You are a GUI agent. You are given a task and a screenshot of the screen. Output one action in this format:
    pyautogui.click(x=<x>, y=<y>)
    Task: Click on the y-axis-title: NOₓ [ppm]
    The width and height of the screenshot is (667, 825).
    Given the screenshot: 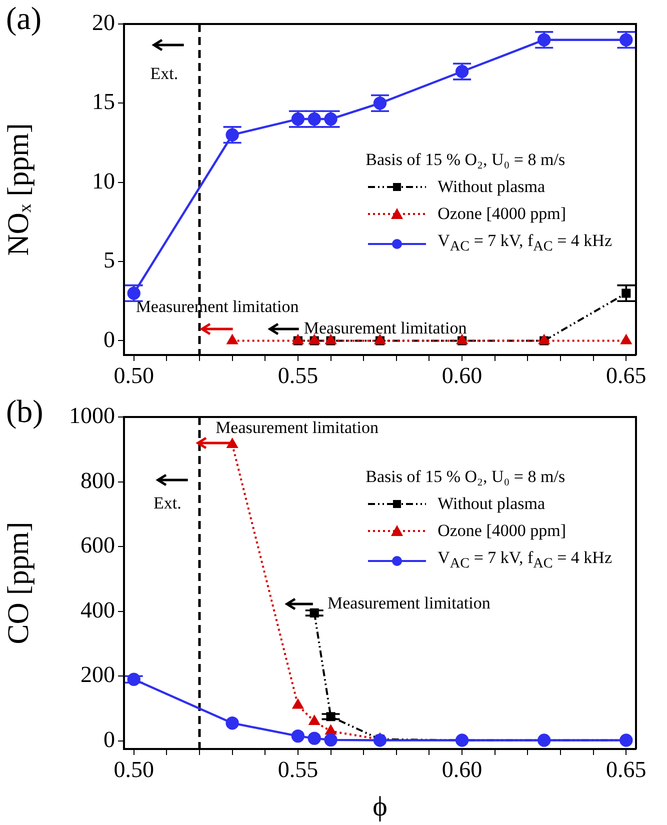 What is the action you would take?
    pyautogui.click(x=18, y=189)
    